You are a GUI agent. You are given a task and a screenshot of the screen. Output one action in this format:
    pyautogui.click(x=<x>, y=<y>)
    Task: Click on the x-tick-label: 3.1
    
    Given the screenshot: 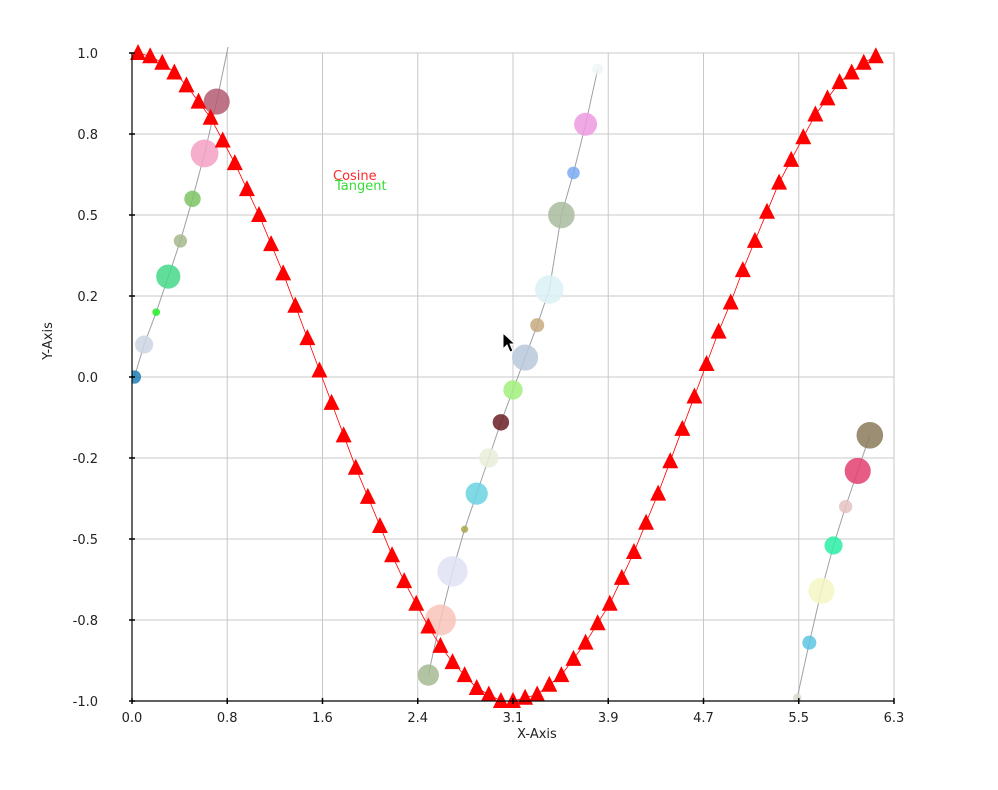 What is the action you would take?
    pyautogui.click(x=513, y=718)
    